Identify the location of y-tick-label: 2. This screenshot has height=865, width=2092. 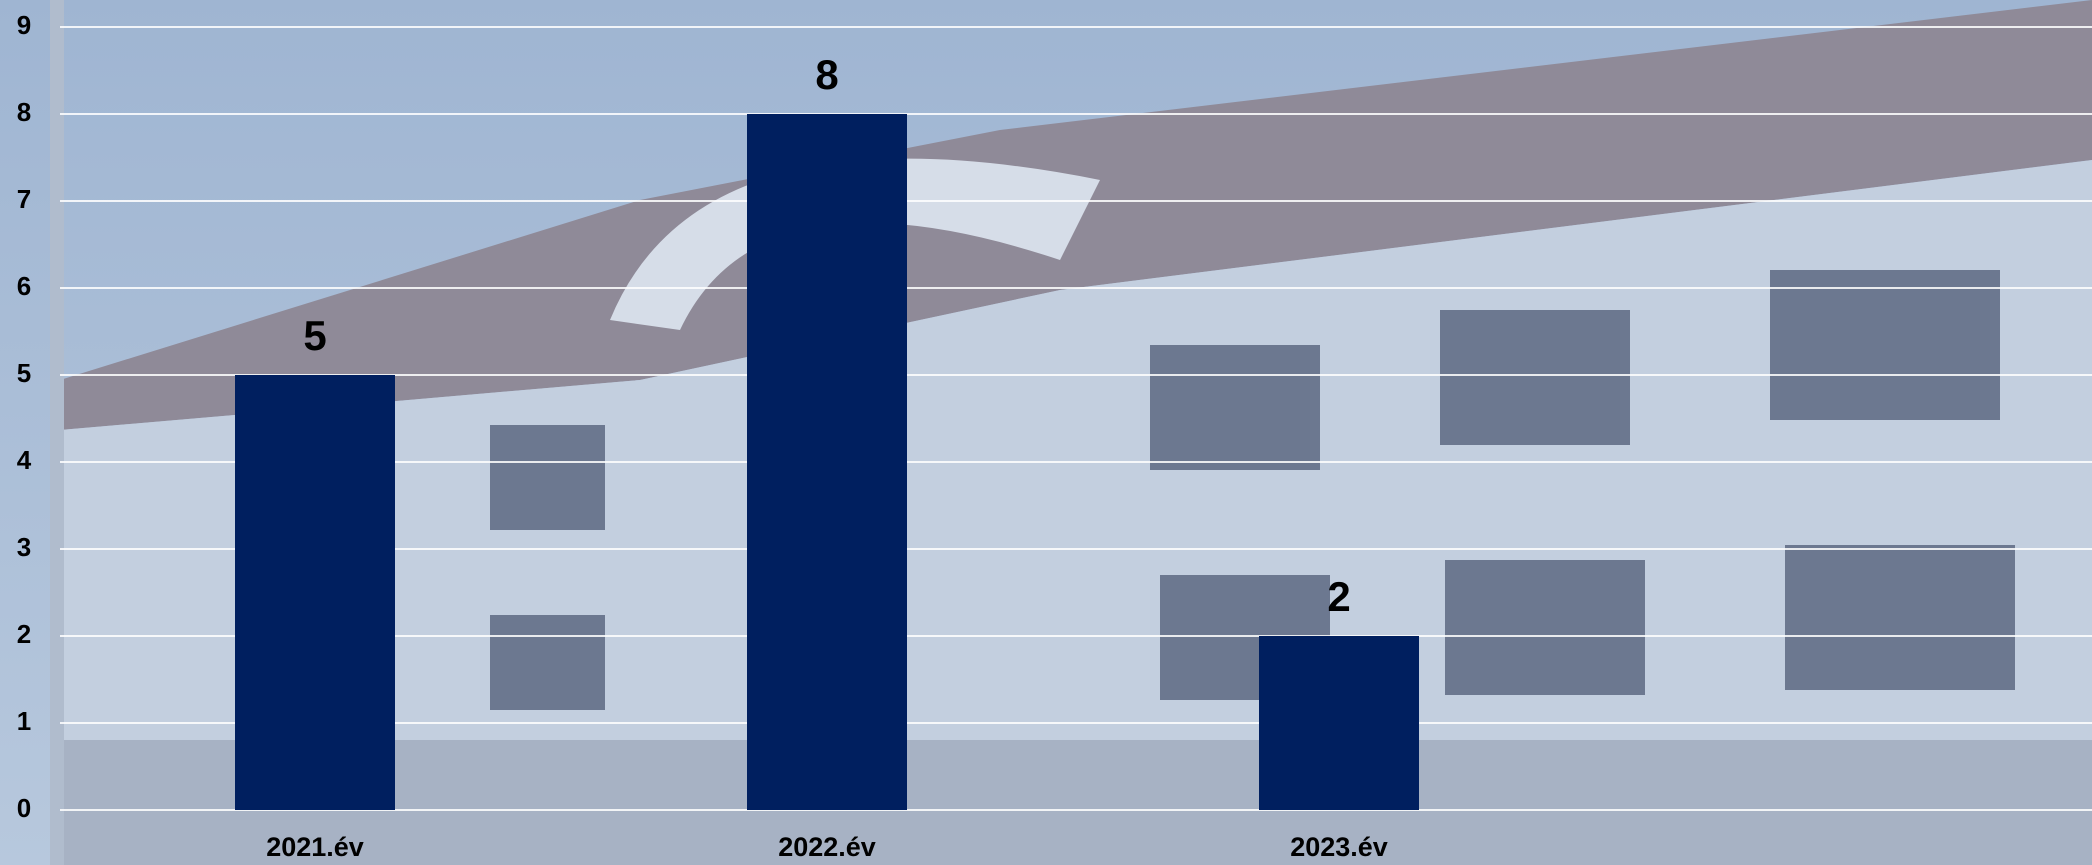
(24, 634).